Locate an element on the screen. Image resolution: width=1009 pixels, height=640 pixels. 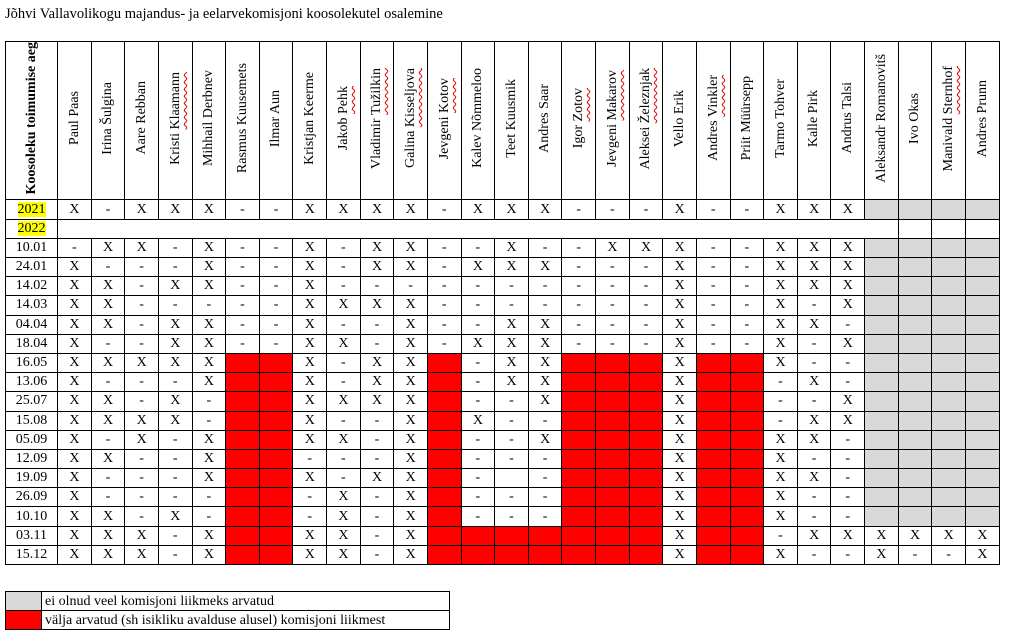
meeting-date: 26.09 is located at coordinates (31, 497).